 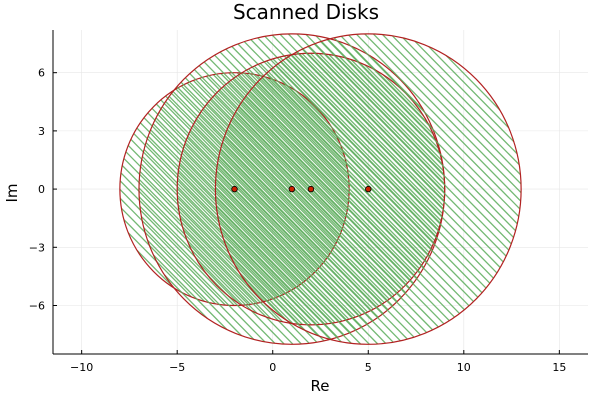 What do you see at coordinates (37, 305) in the screenshot?
I see `y-tick-label: −6` at bounding box center [37, 305].